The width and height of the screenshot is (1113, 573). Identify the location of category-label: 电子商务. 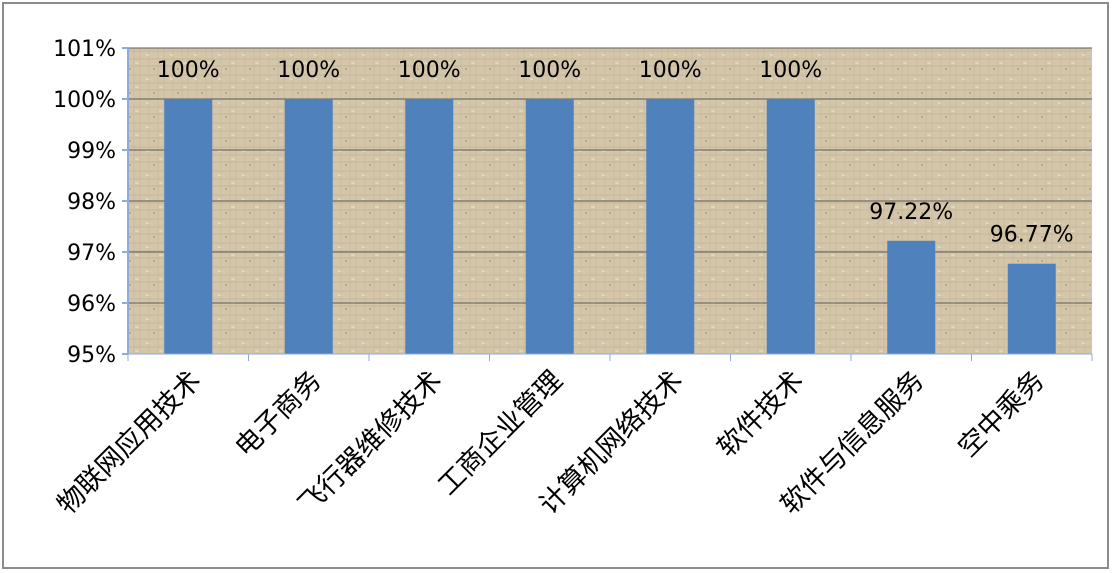
(278, 414).